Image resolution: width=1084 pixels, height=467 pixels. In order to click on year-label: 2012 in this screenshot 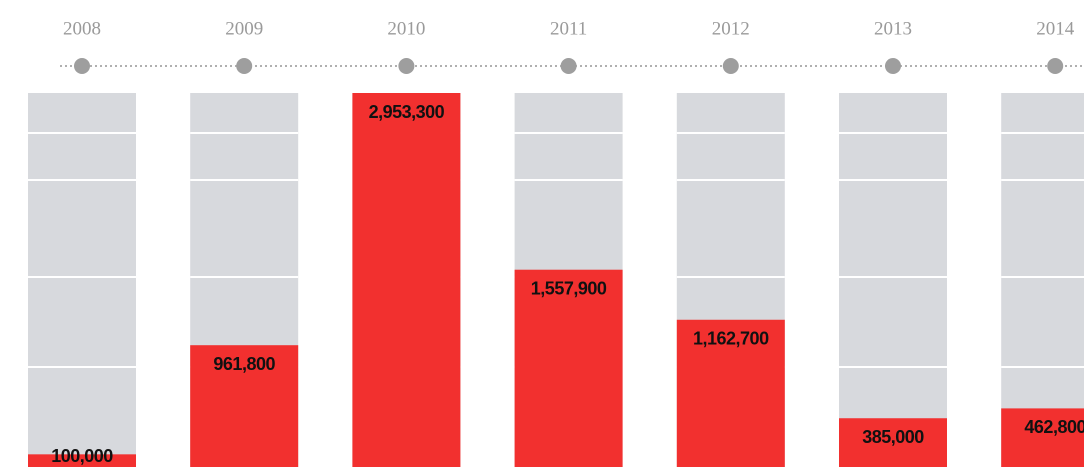, I will do `click(731, 28)`.